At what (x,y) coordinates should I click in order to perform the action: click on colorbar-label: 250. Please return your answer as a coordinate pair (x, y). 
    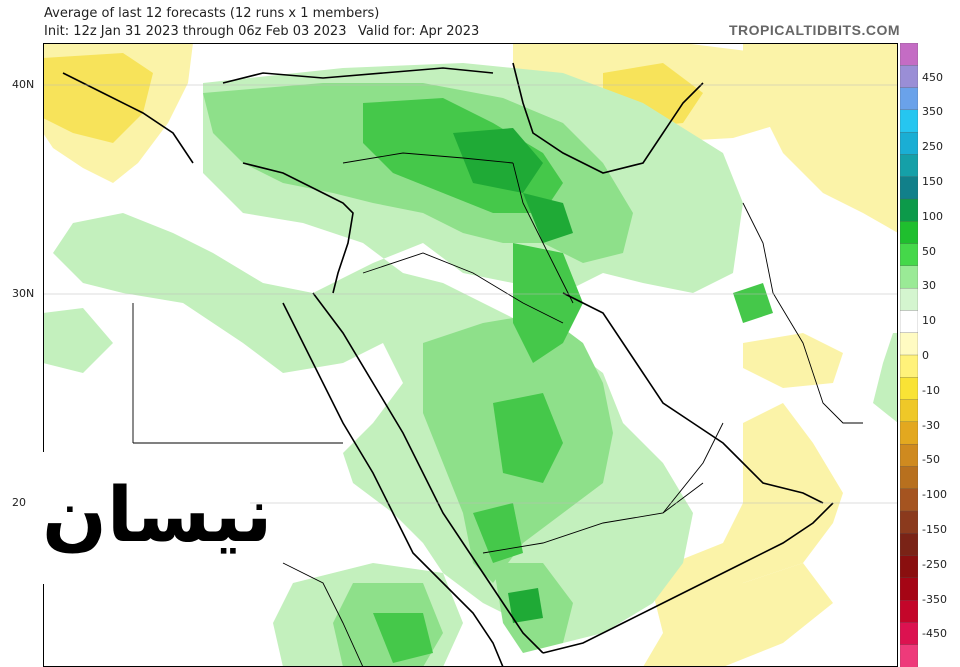
    Looking at the image, I should click on (932, 147).